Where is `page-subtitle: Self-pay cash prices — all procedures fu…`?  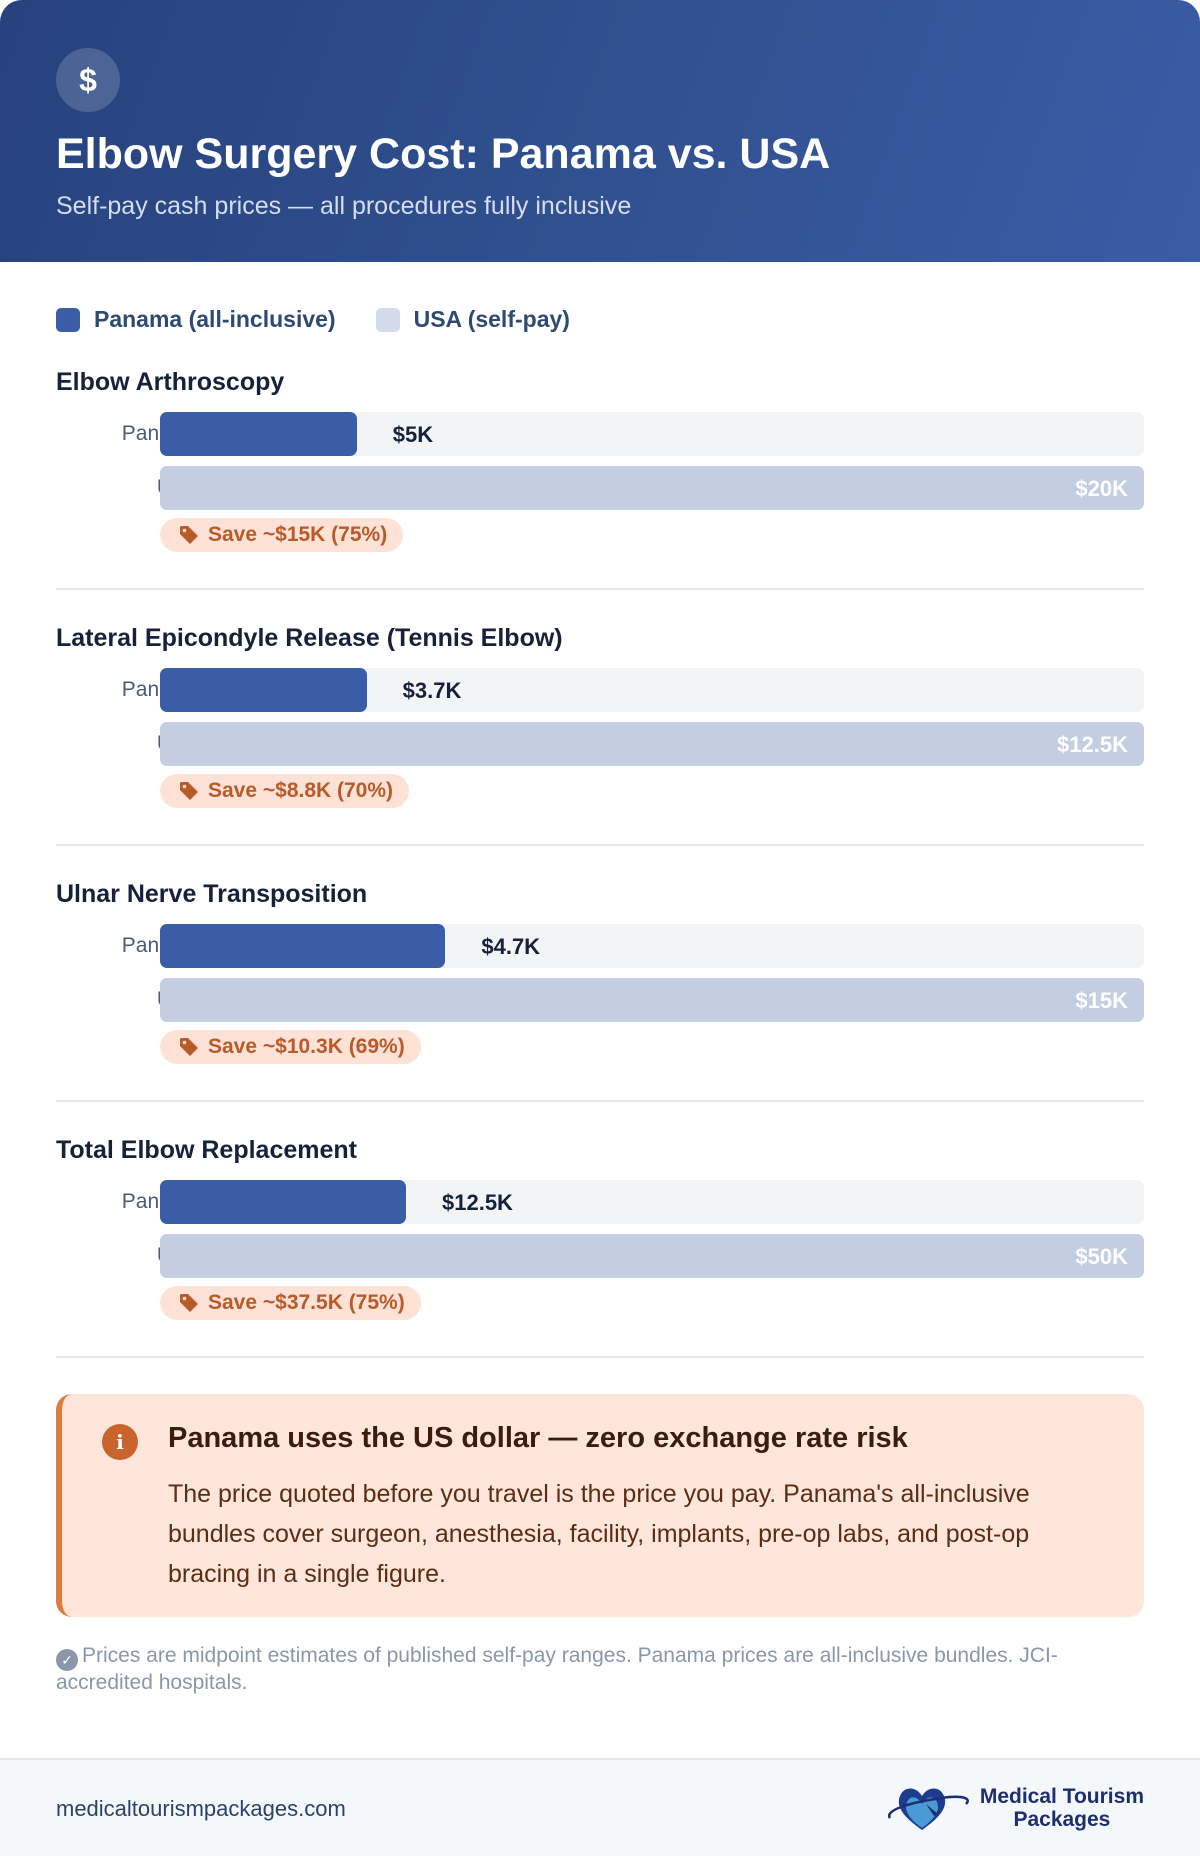
page-subtitle: Self-pay cash prices — all procedures fu… is located at coordinates (344, 206).